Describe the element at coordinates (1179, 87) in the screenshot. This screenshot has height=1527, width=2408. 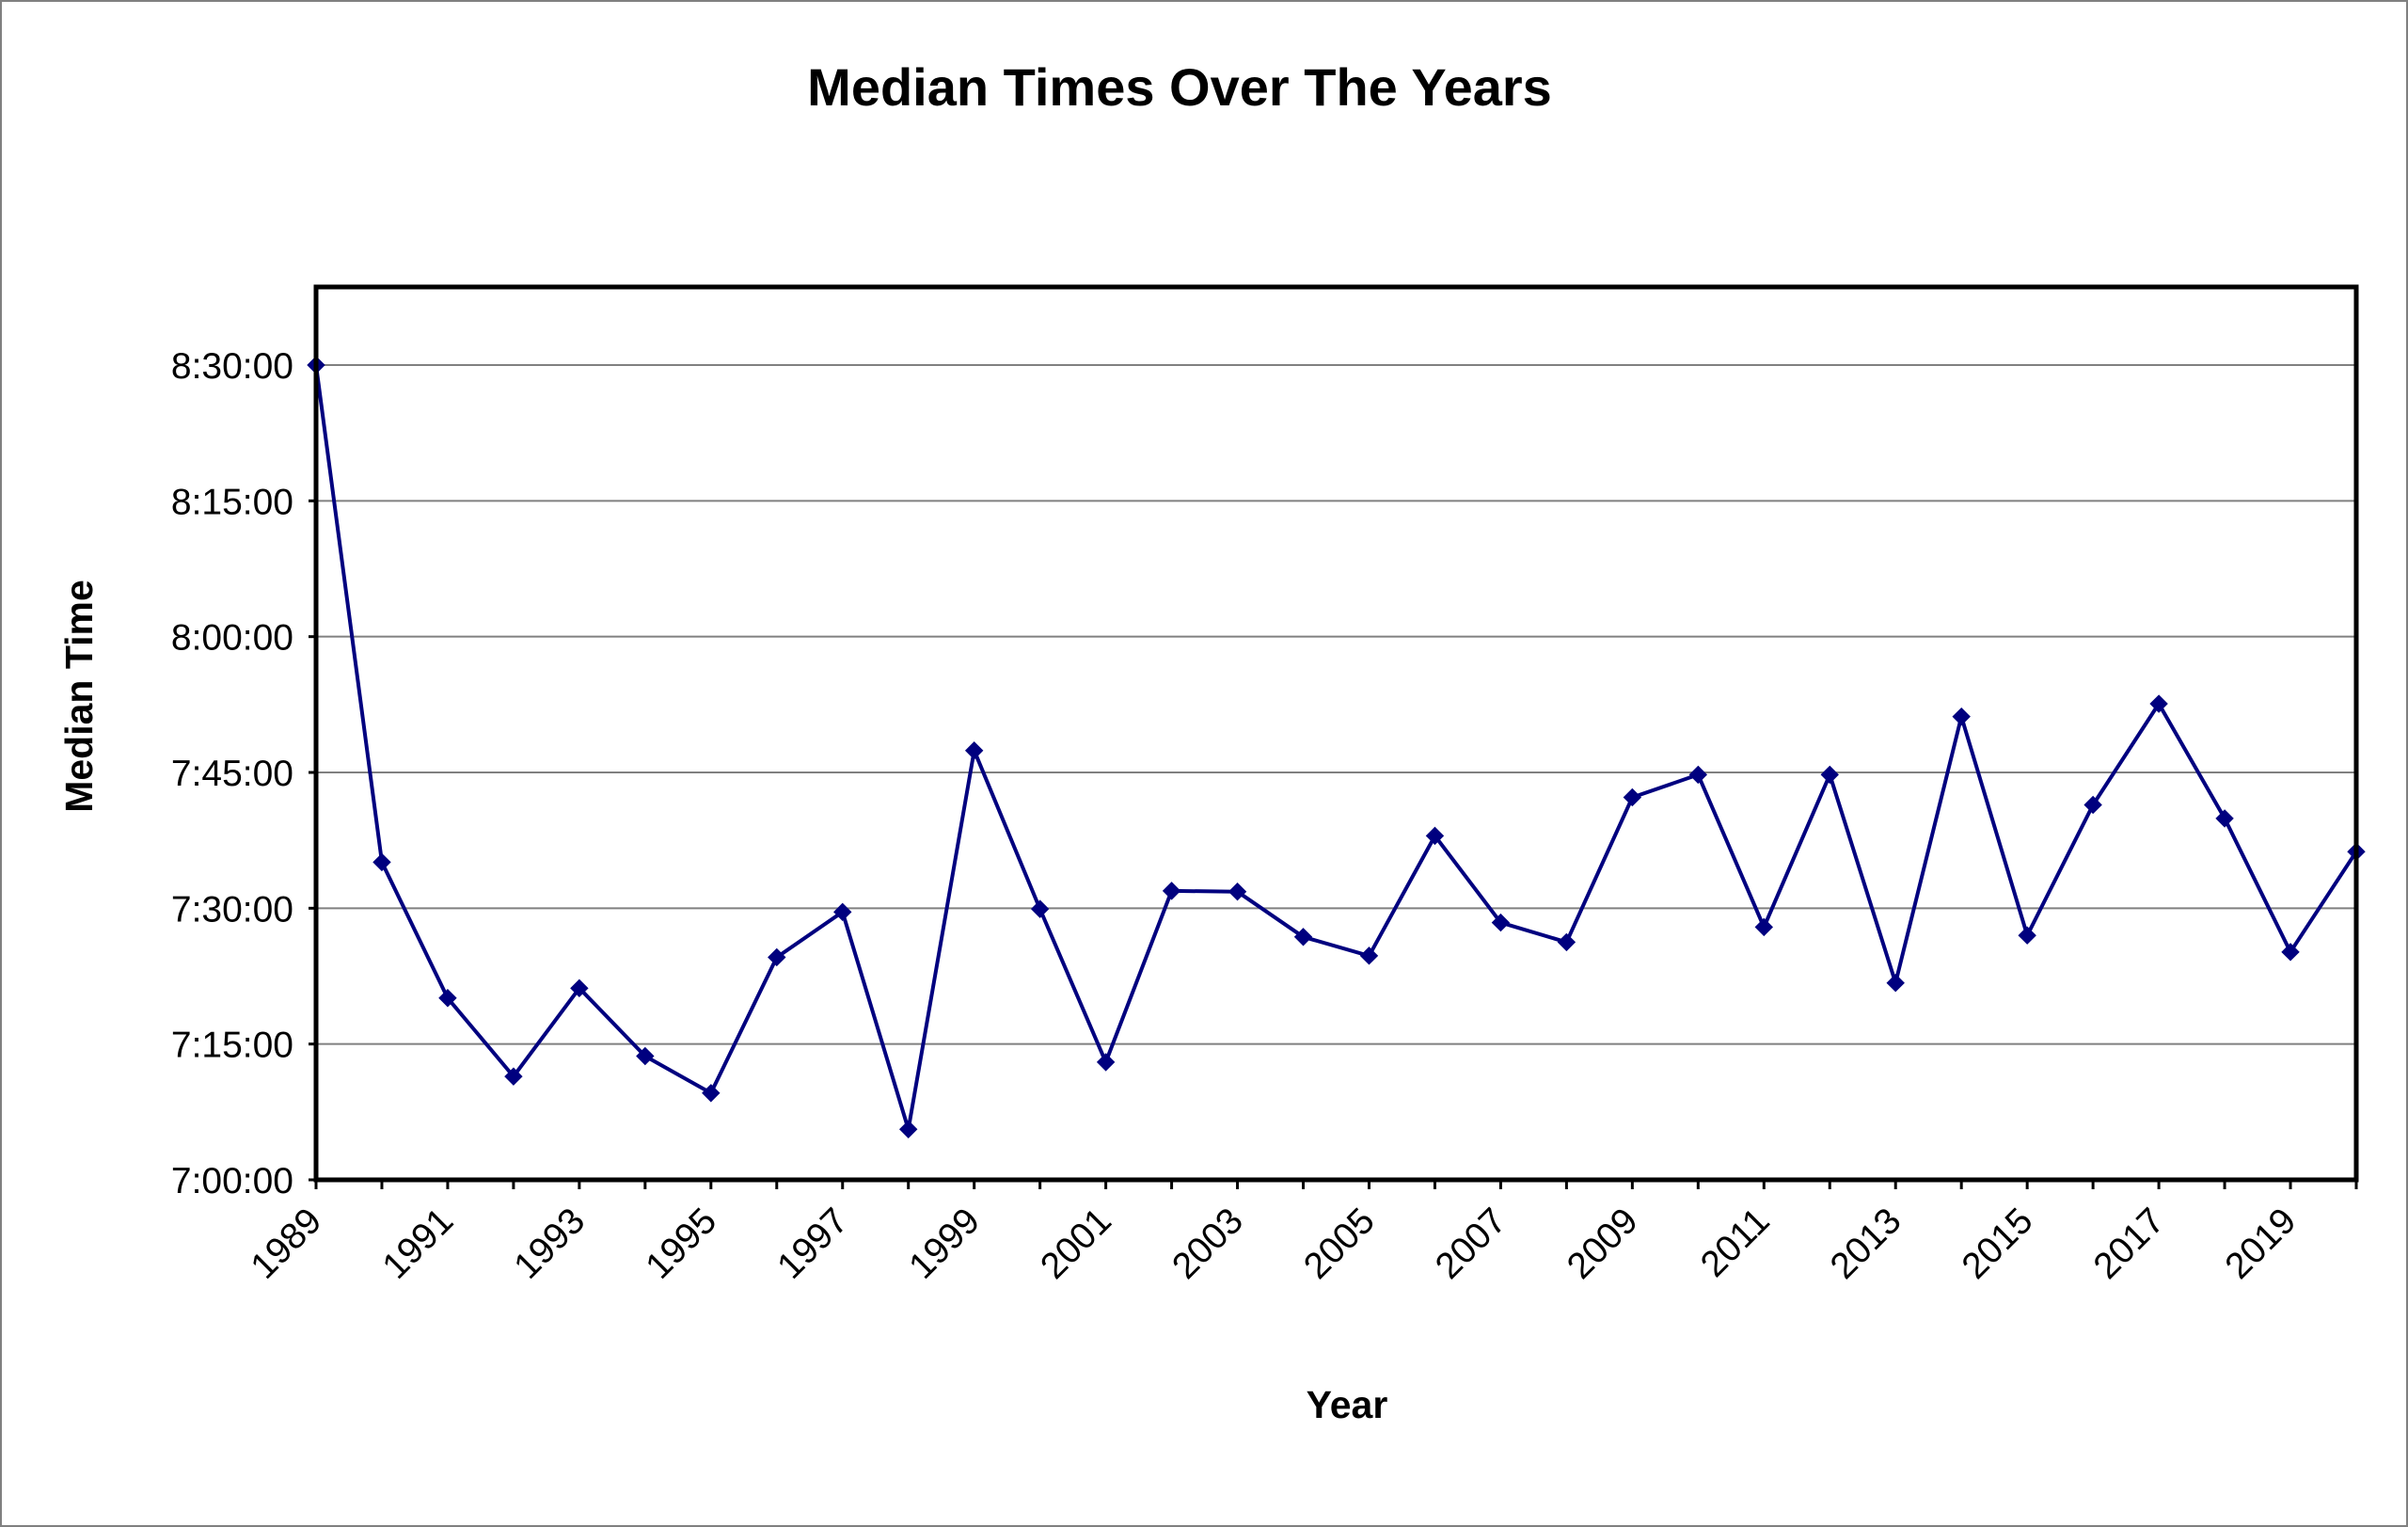
I see `chart-title: Median Times Over The Years` at that location.